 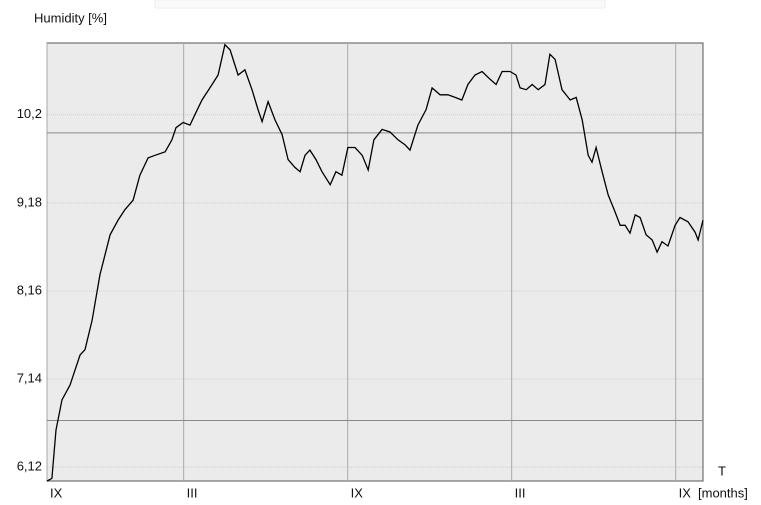 I want to click on y-axis-label: Humidity [%], so click(x=70, y=17).